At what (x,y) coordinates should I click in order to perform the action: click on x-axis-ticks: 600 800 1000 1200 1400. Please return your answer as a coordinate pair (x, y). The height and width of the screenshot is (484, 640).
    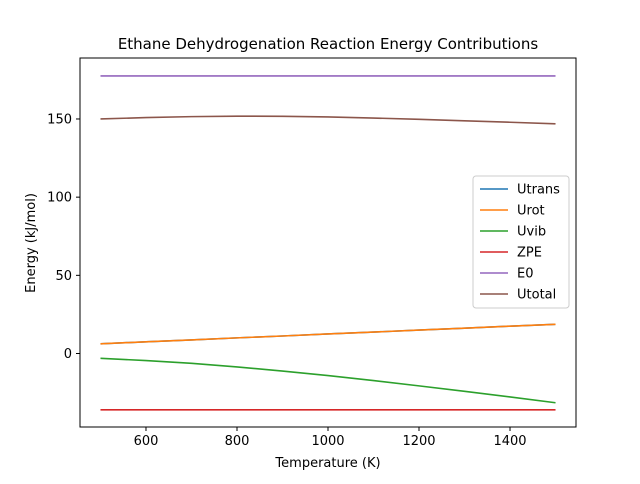
    Looking at the image, I should click on (330, 438).